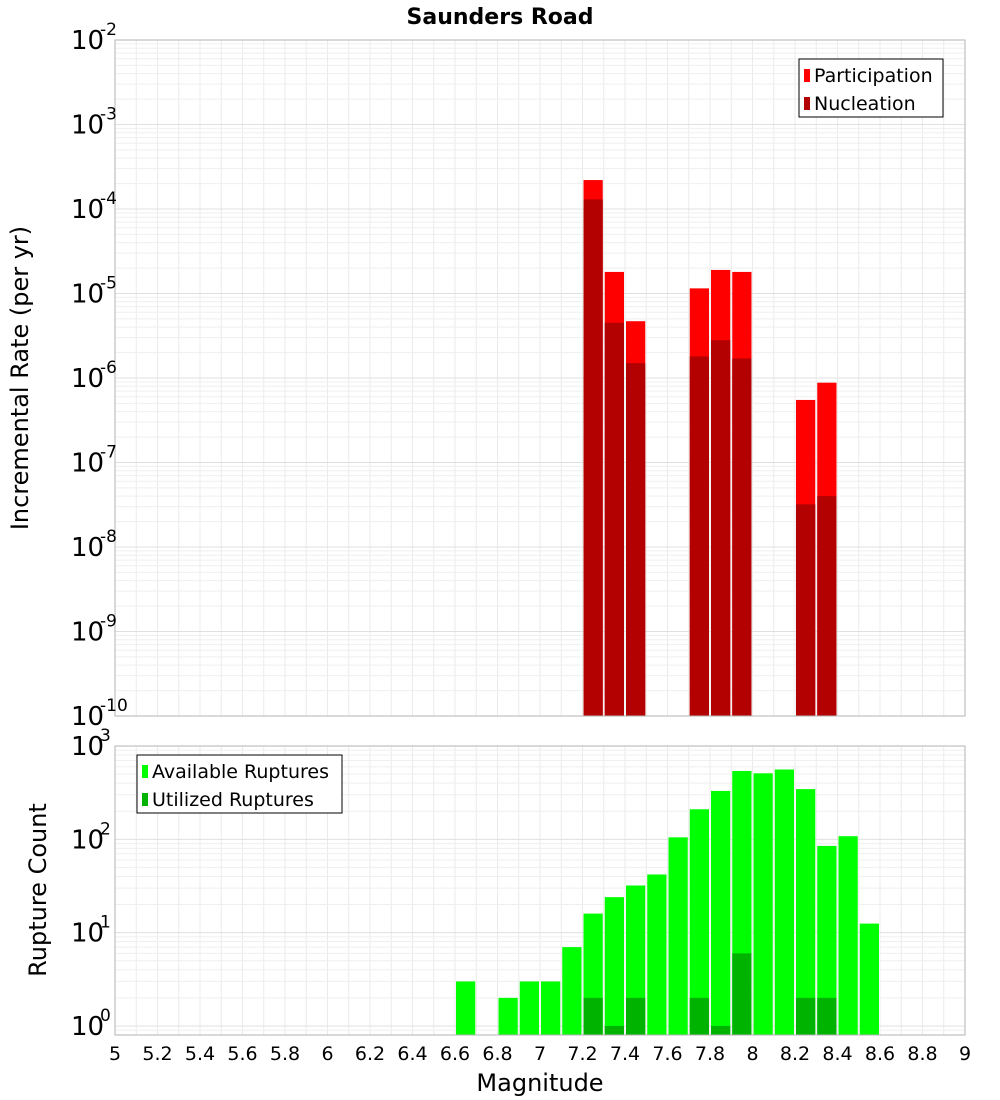  What do you see at coordinates (582, 1054) in the screenshot?
I see `x-tick-label: 7.2` at bounding box center [582, 1054].